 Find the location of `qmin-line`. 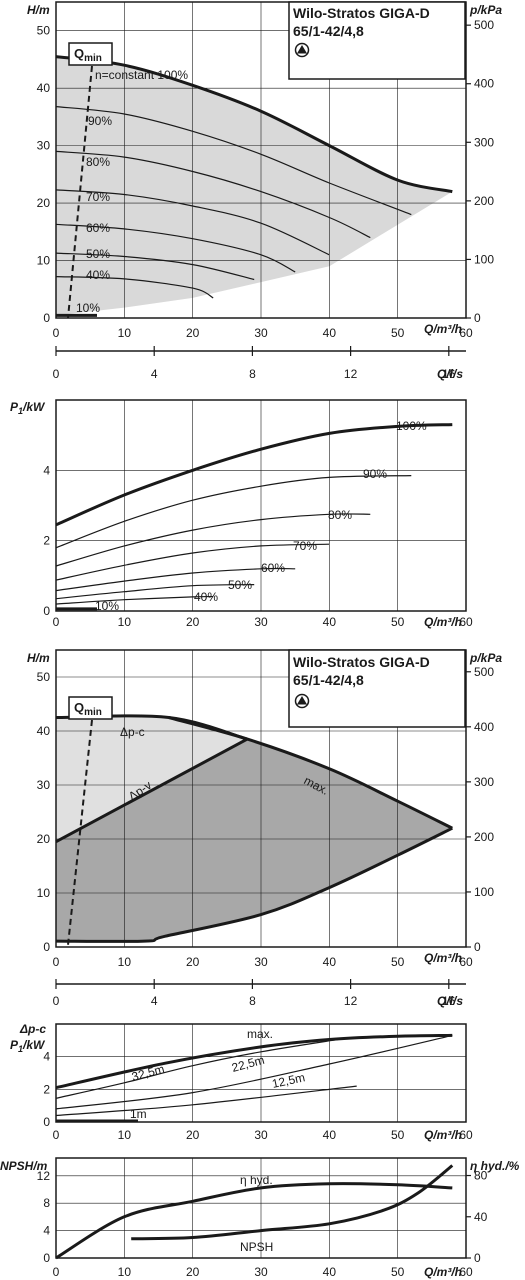

qmin-line is located at coordinates (80, 832).